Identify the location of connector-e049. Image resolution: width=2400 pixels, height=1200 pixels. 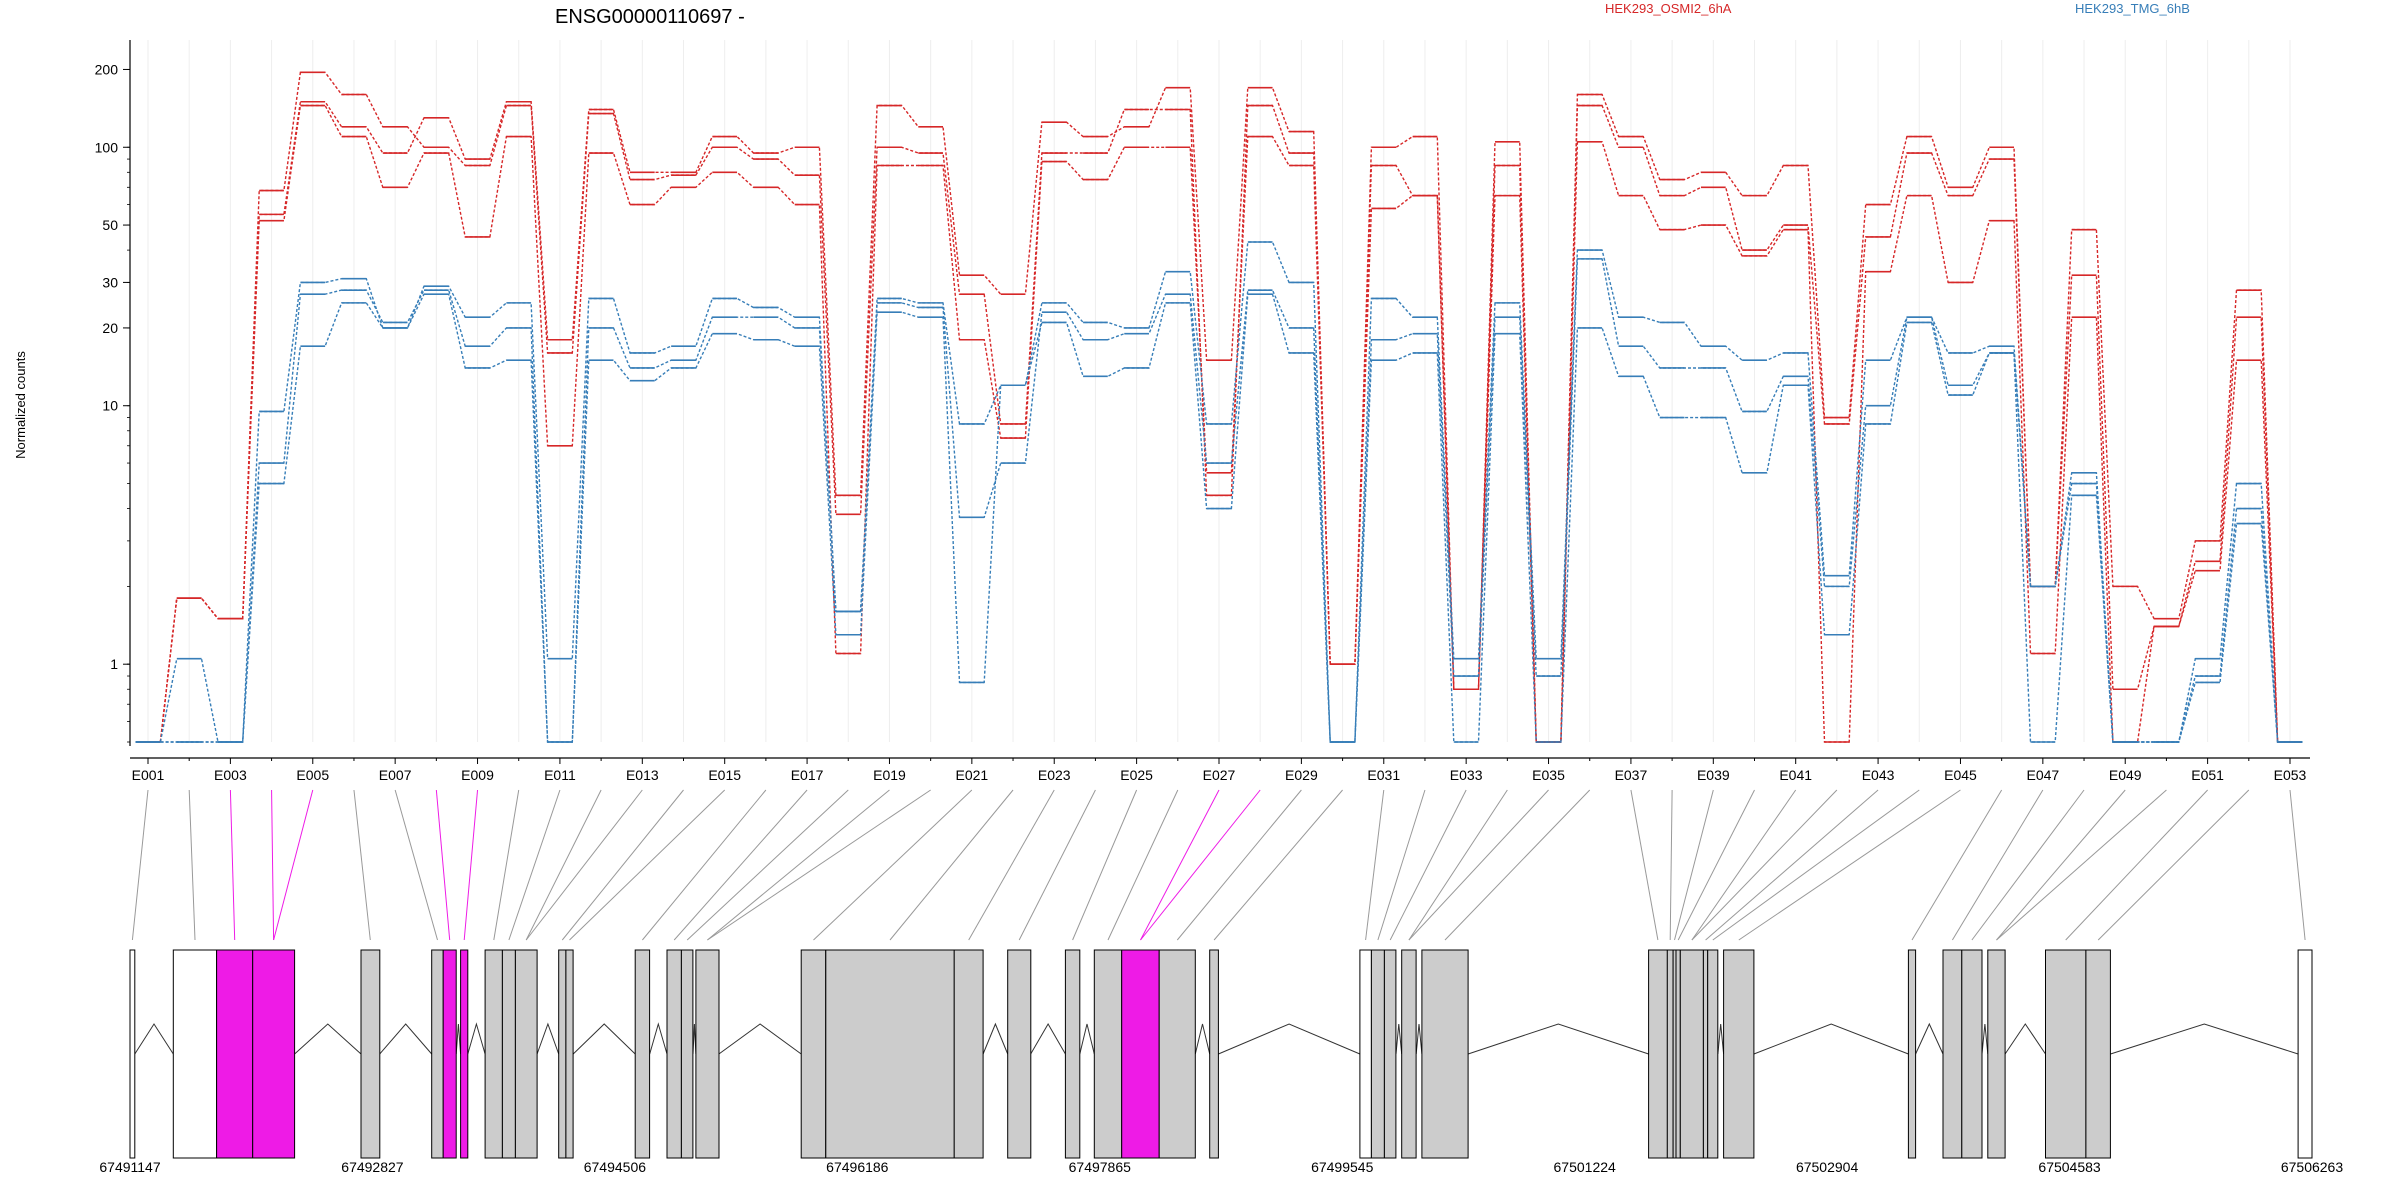
(2061, 865).